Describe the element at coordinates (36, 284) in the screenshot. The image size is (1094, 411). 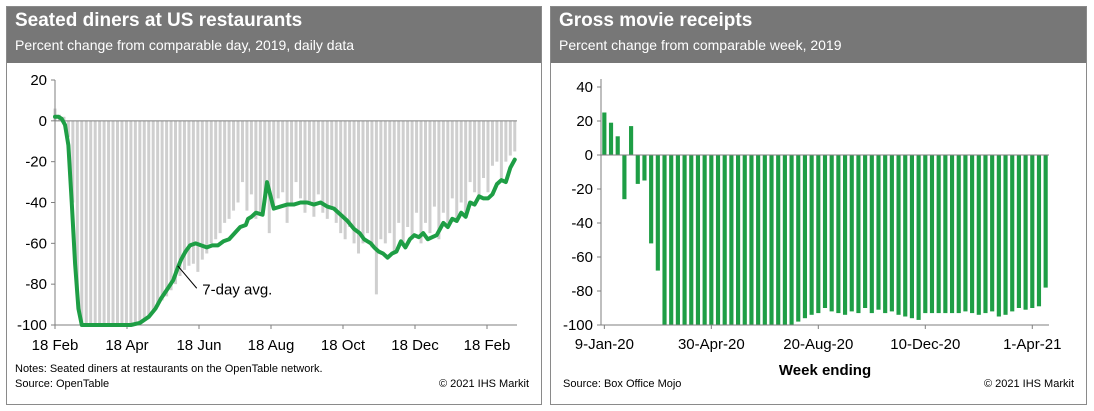
I see `y-tick-label: -80` at that location.